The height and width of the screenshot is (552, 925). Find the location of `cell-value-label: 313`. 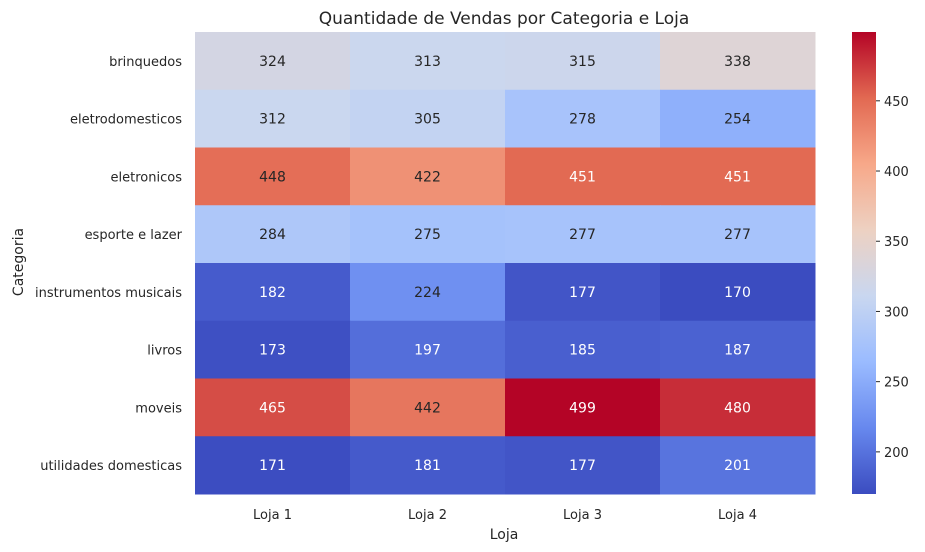

cell-value-label: 313 is located at coordinates (427, 62).